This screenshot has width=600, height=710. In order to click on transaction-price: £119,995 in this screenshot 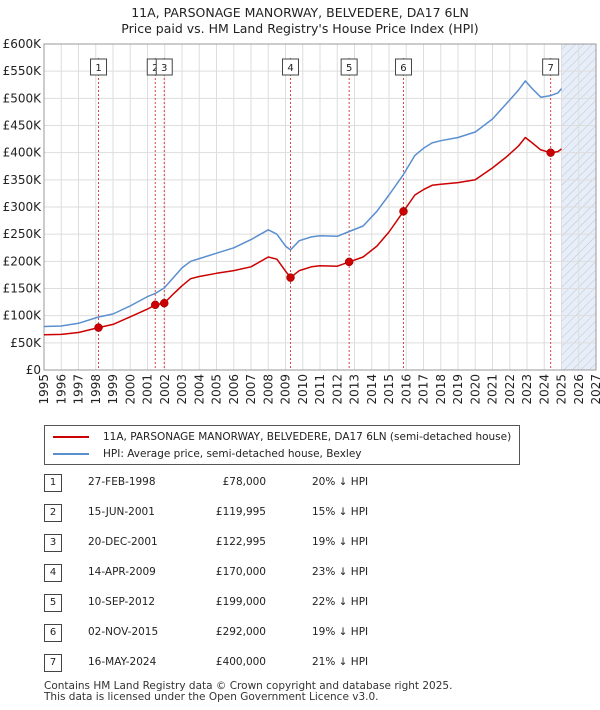, I will do `click(240, 512)`.